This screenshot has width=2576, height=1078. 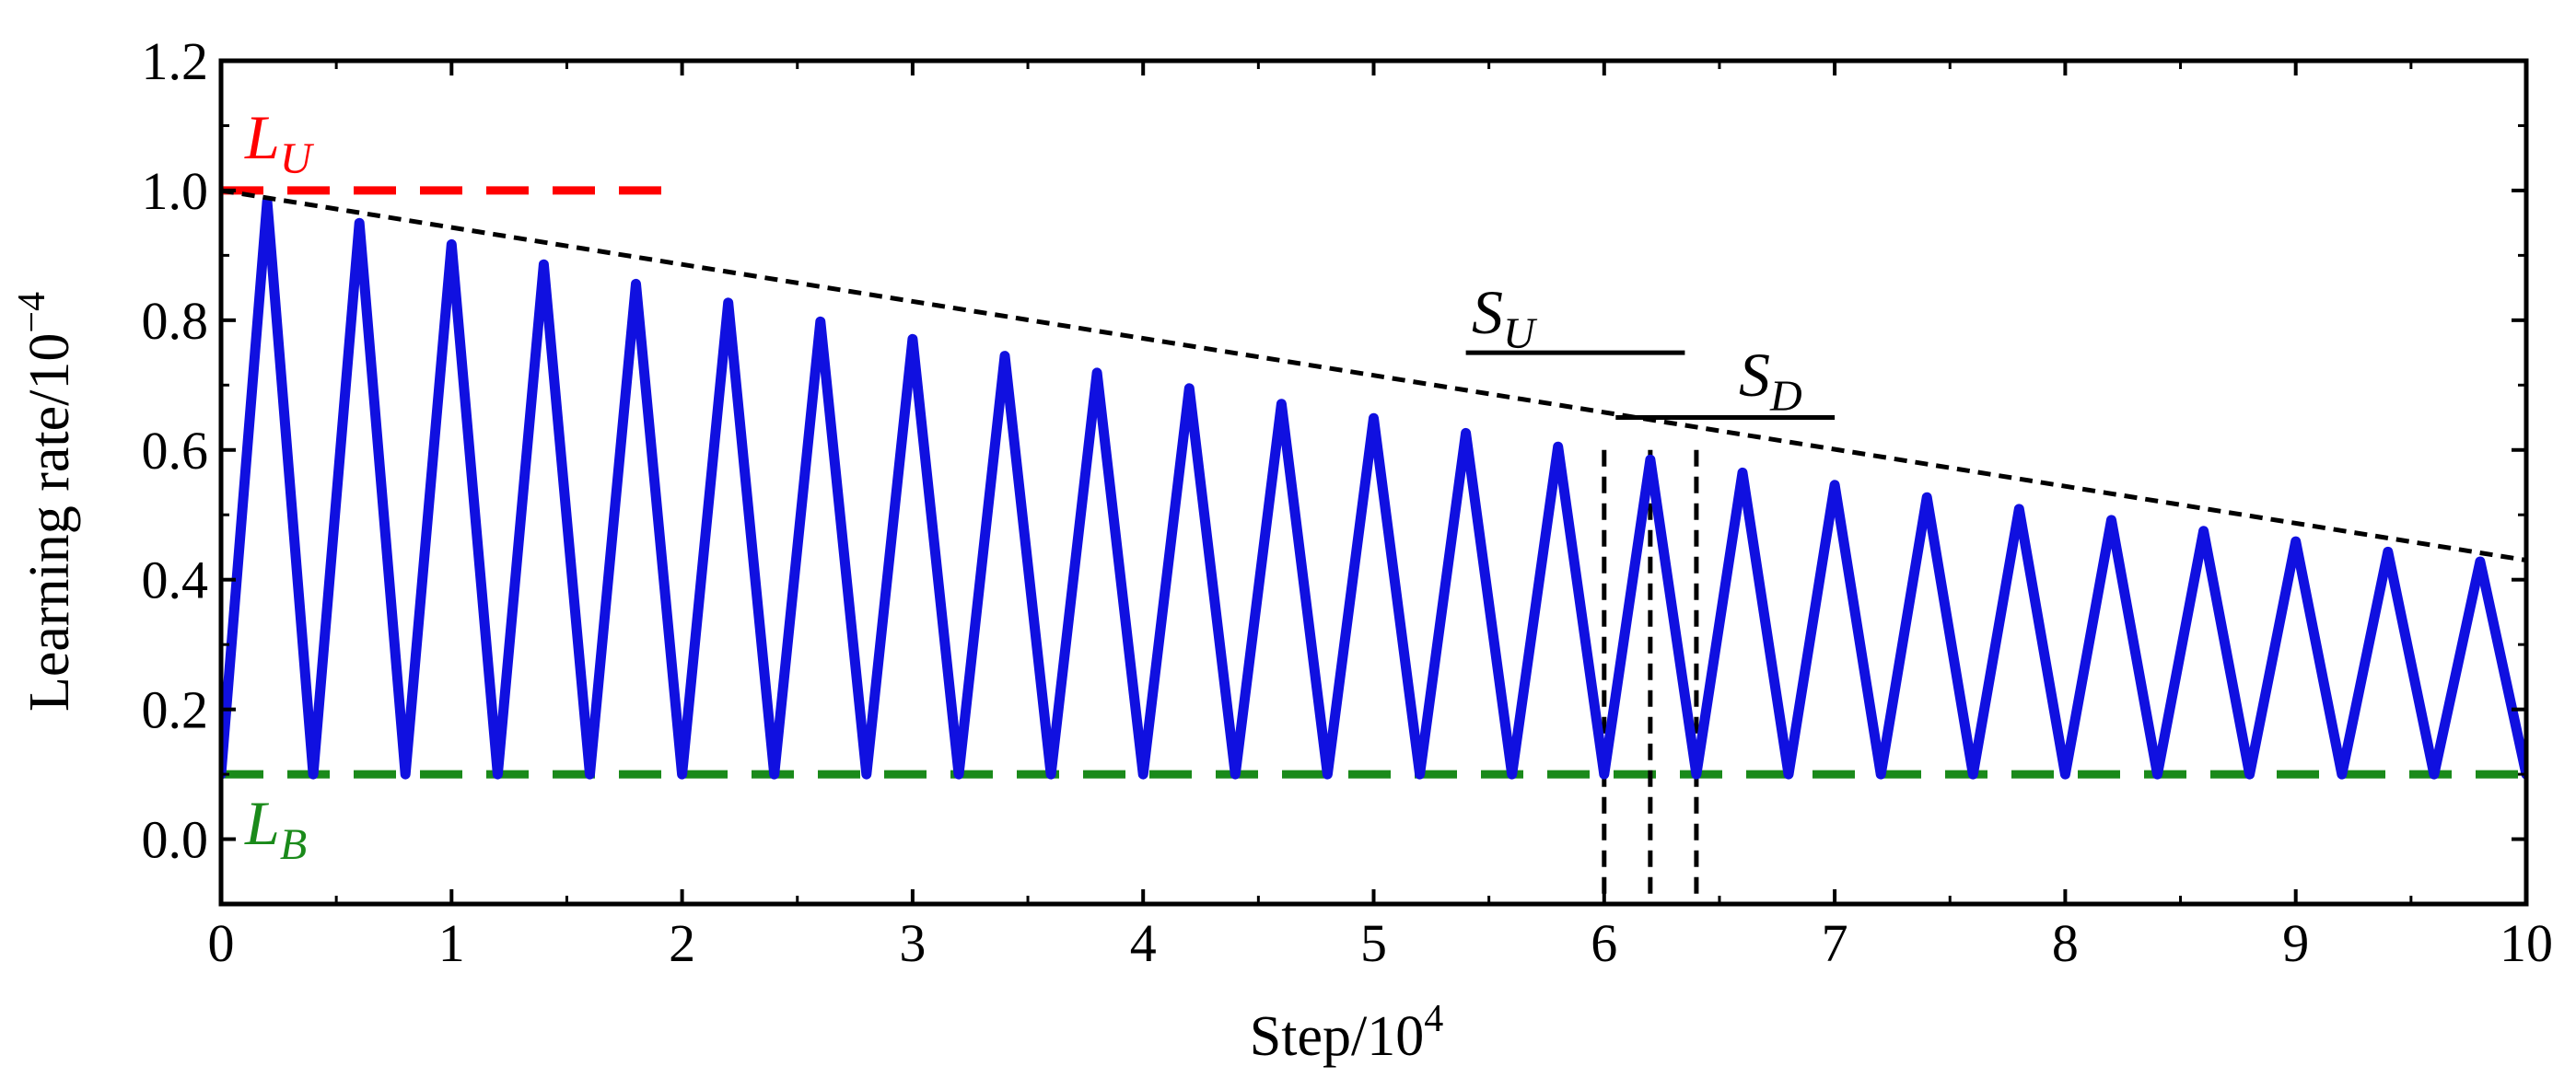 I want to click on y-axis-title: Learning rate/10−4, so click(x=46, y=502).